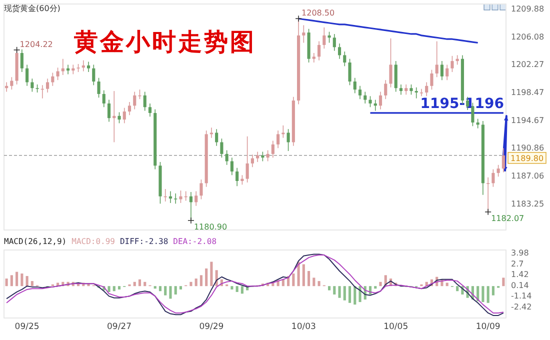 This screenshot has height=340, width=550. I want to click on annotation: 1208.50, so click(318, 13).